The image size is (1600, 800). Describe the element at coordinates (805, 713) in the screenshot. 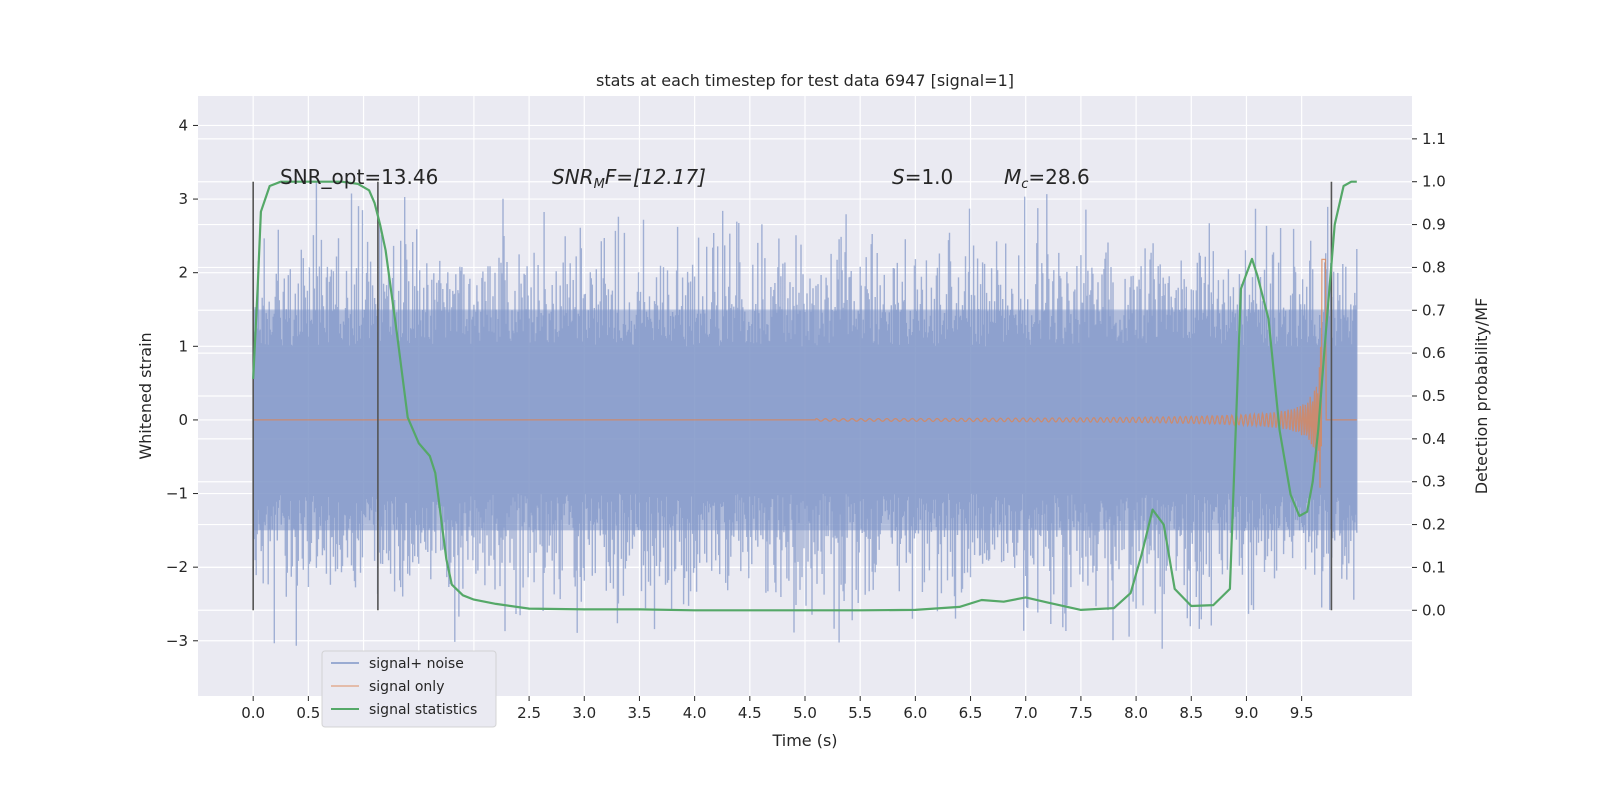

I see `x-tick-label: 5.0` at that location.